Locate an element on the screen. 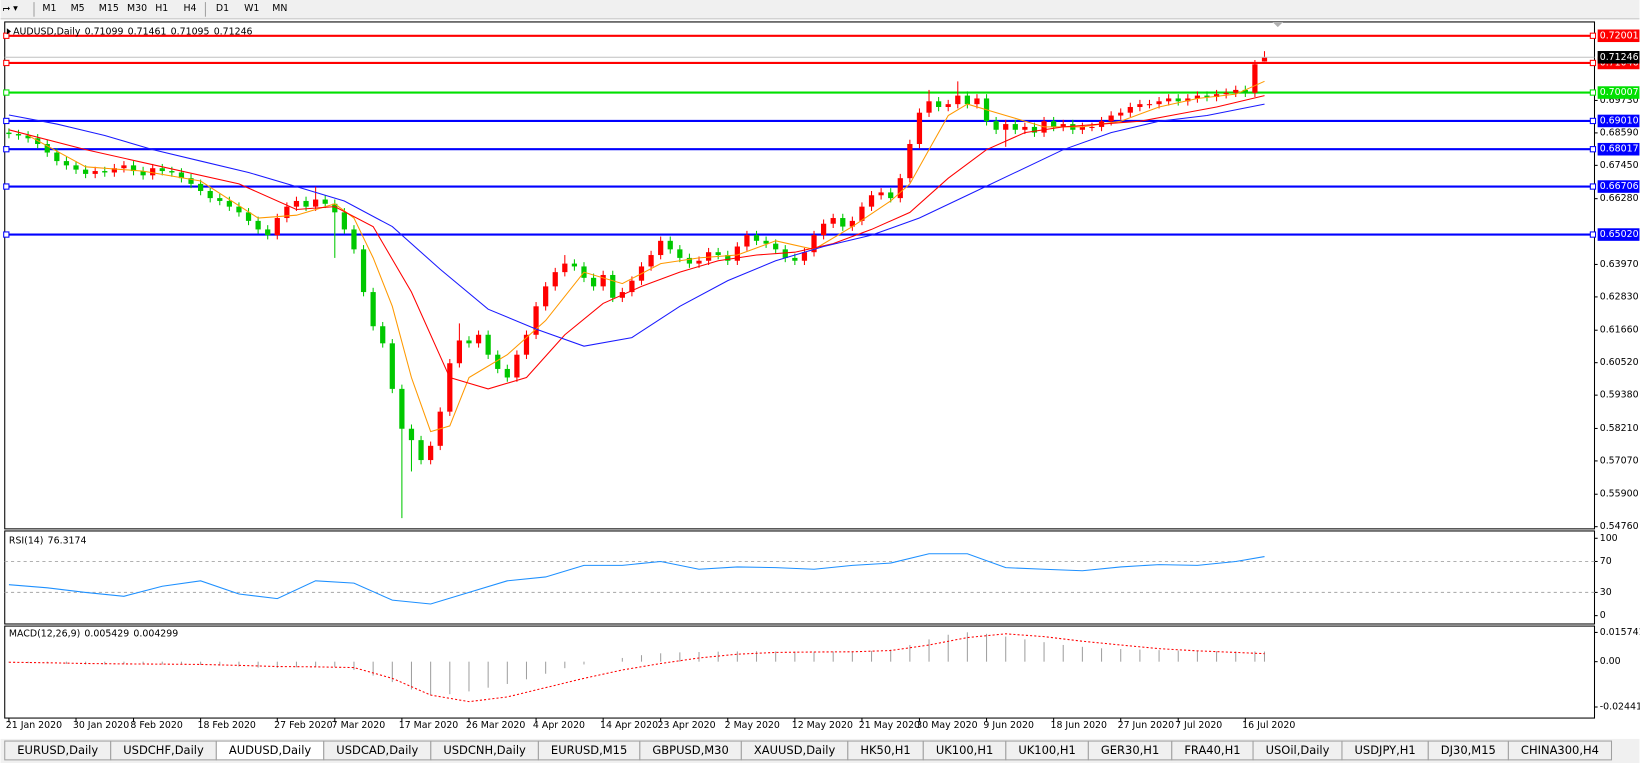 The width and height of the screenshot is (1640, 763). tab-label: DJ30,M15 is located at coordinates (1468, 750).